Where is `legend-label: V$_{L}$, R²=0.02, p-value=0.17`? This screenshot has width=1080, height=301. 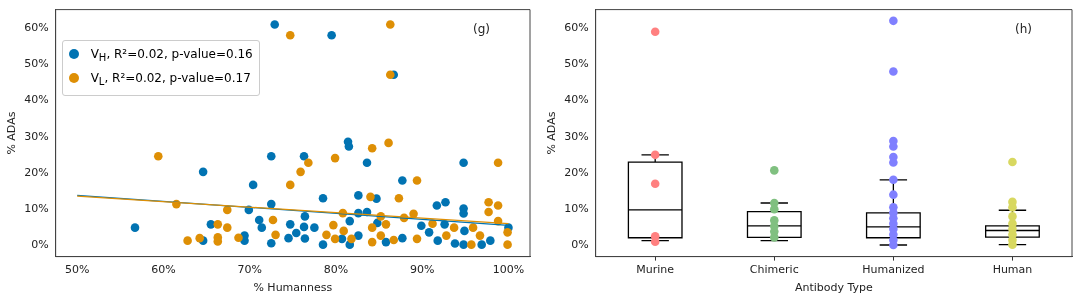 legend-label: V$_{L}$, R²=0.02, p-value=0.17 is located at coordinates (170, 79).